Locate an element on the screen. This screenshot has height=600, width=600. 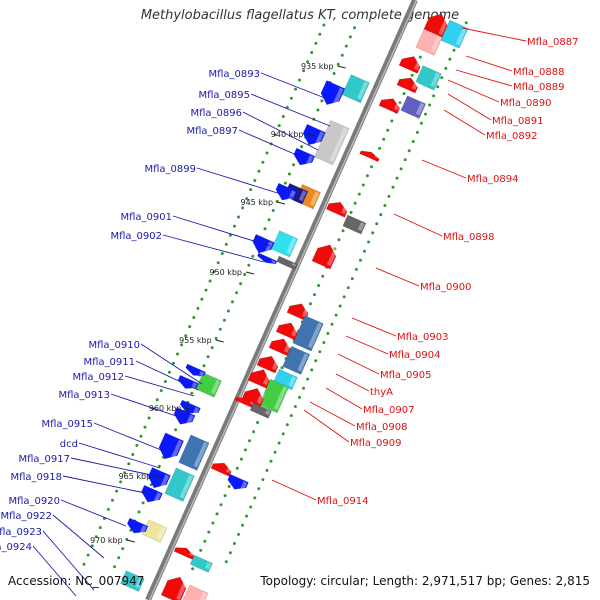
forward-gene-label: Mfla_0922 is located at coordinates (52, 535).